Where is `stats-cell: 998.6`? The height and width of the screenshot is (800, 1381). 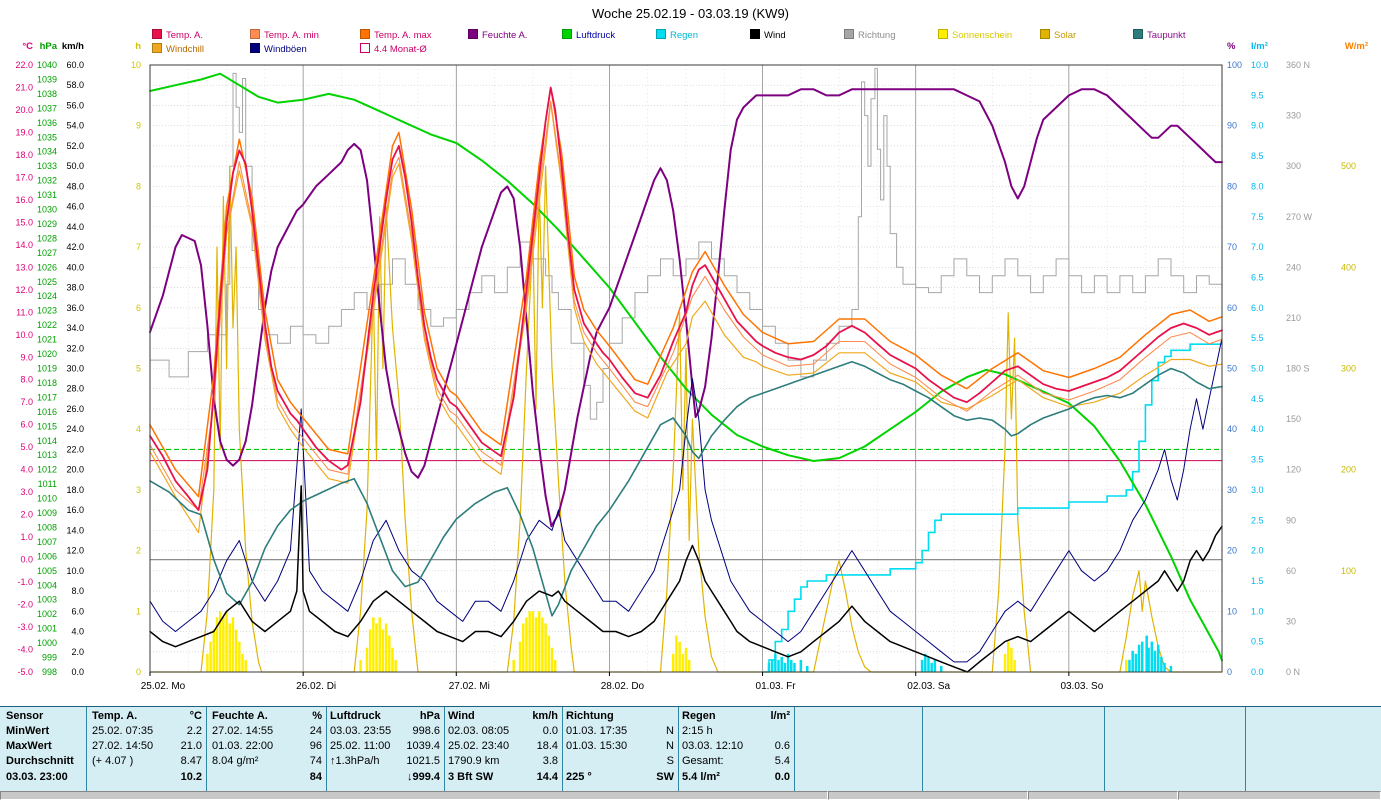 stats-cell: 998.6 is located at coordinates (426, 731).